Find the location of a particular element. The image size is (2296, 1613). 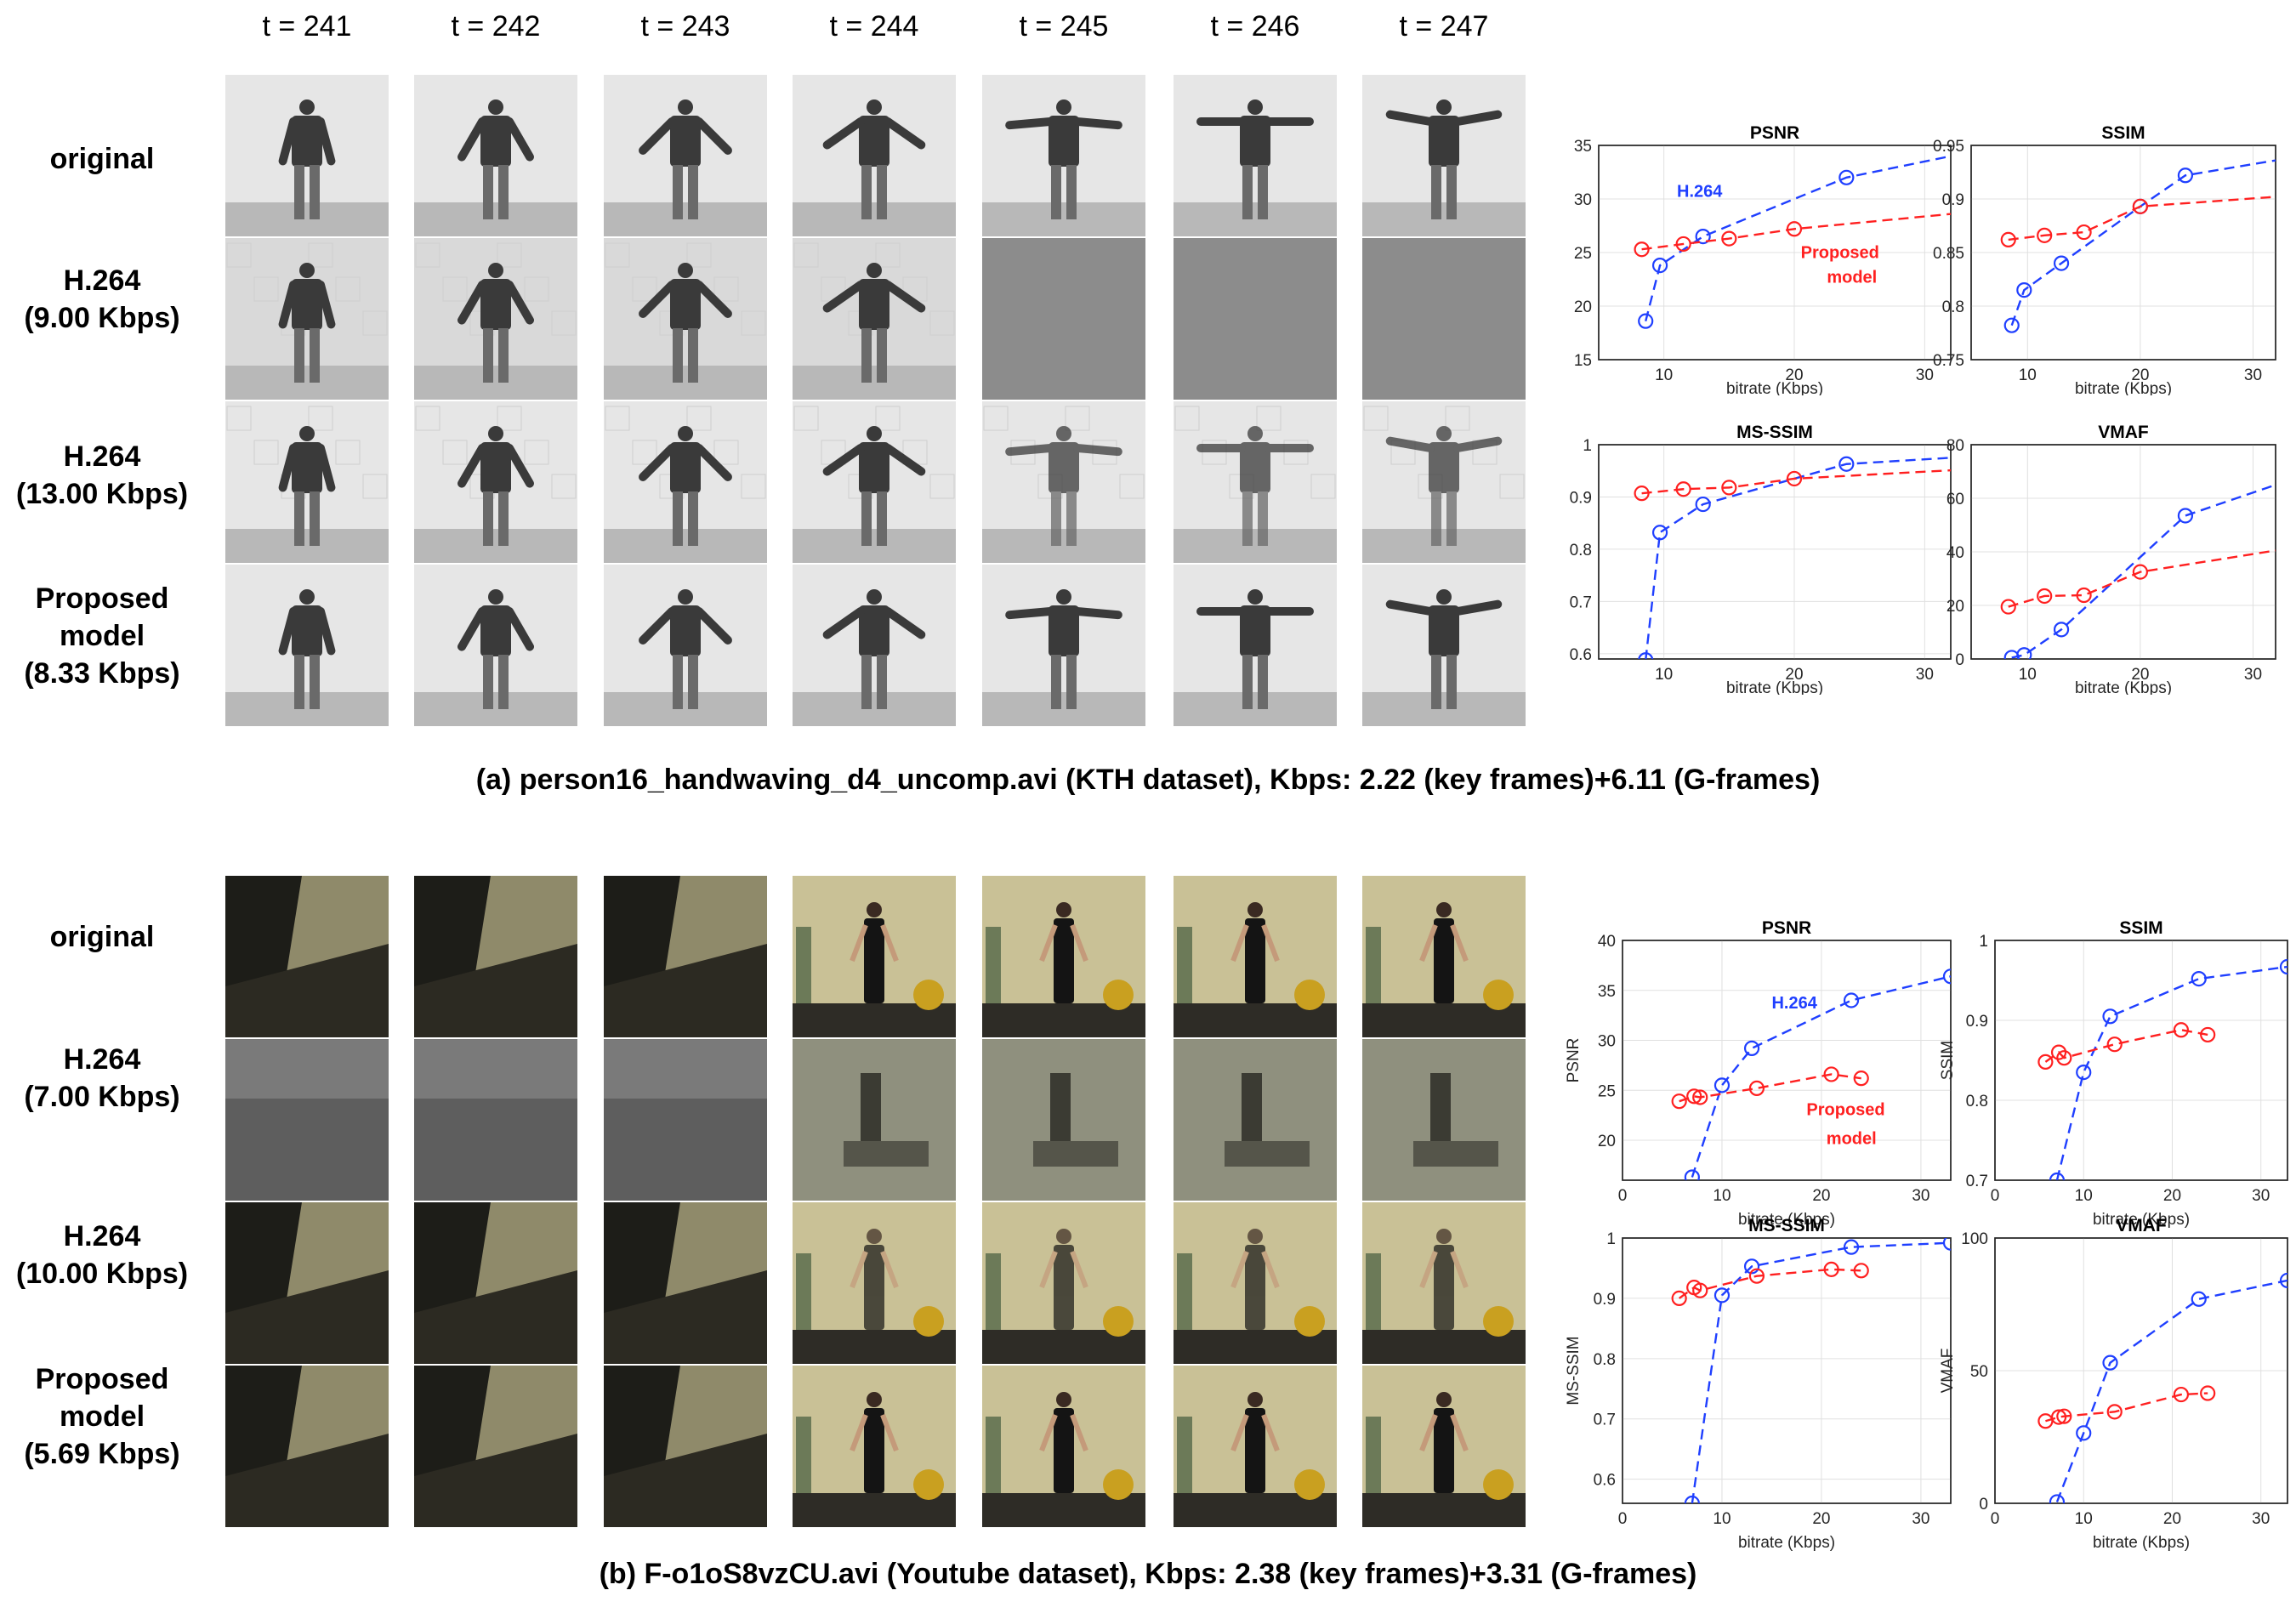

frame-a-r1-c1 is located at coordinates (307, 155).